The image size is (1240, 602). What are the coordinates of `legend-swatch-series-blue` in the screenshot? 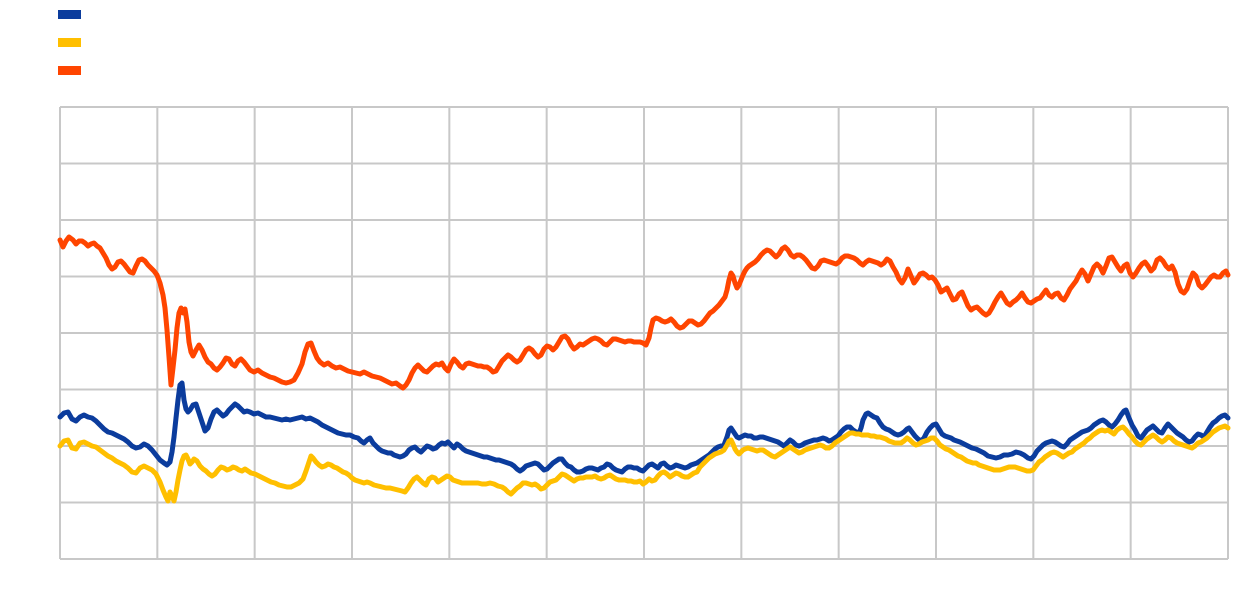 It's located at (69, 14).